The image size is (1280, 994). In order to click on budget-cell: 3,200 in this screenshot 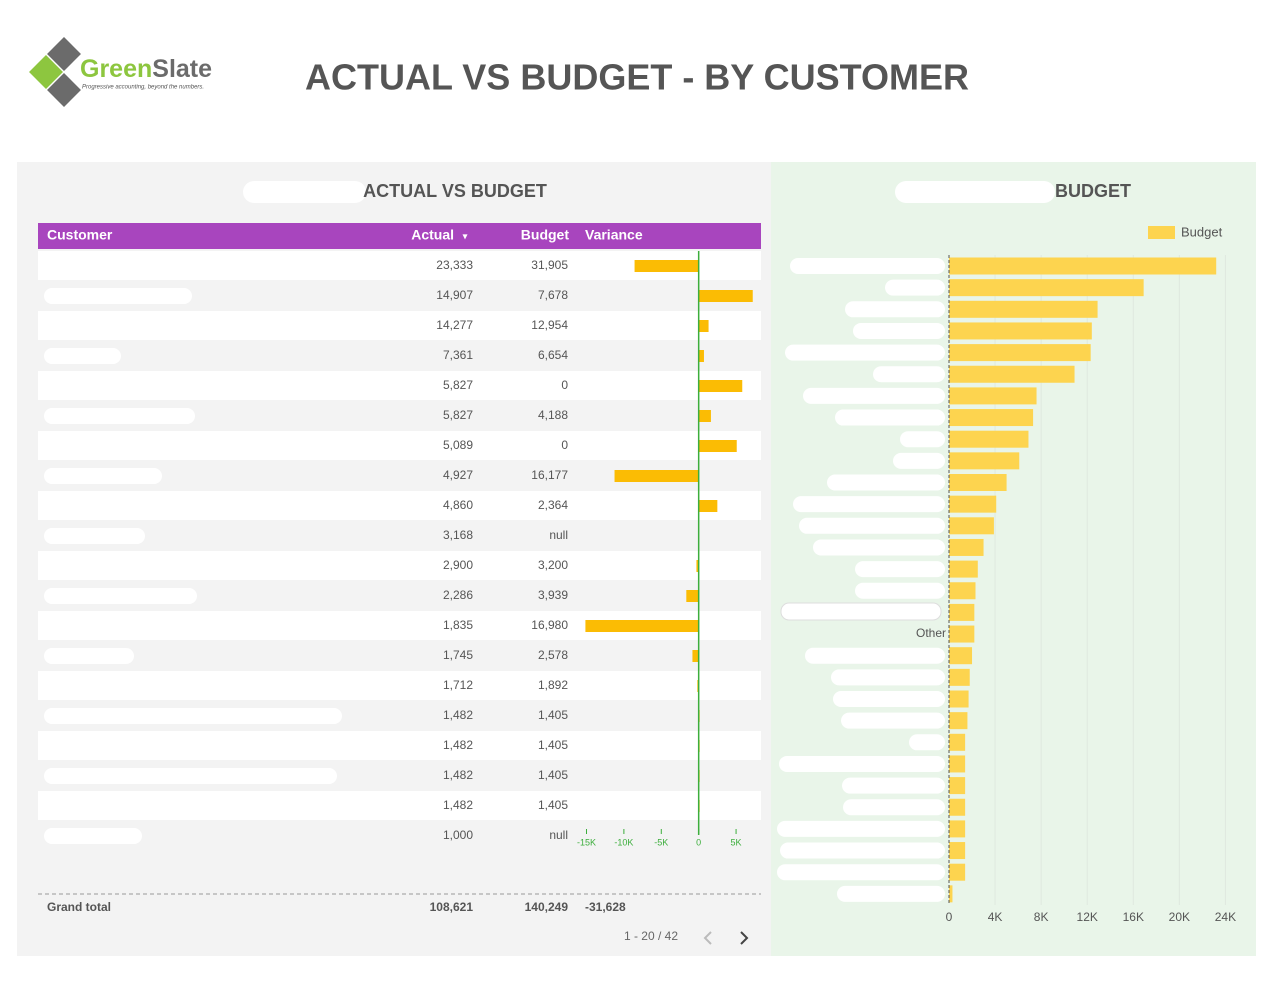, I will do `click(553, 565)`.